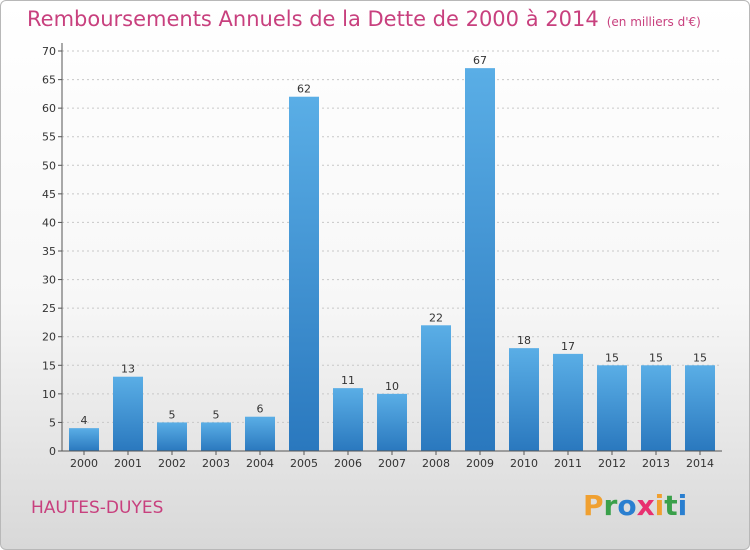 The width and height of the screenshot is (750, 550). I want to click on bar-value-label: 22, so click(436, 317).